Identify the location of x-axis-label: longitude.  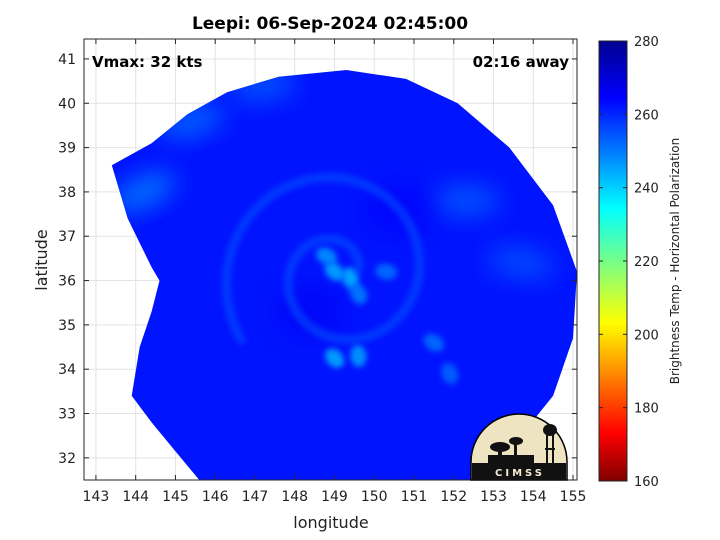
(330, 522).